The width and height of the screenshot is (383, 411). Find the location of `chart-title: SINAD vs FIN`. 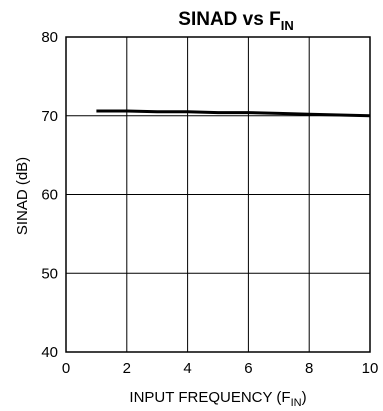

chart-title: SINAD vs FIN is located at coordinates (235, 21).